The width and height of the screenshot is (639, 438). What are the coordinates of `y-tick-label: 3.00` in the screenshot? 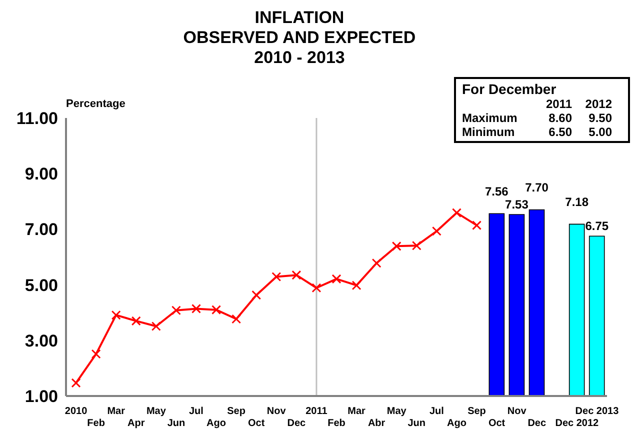 It's located at (41, 340).